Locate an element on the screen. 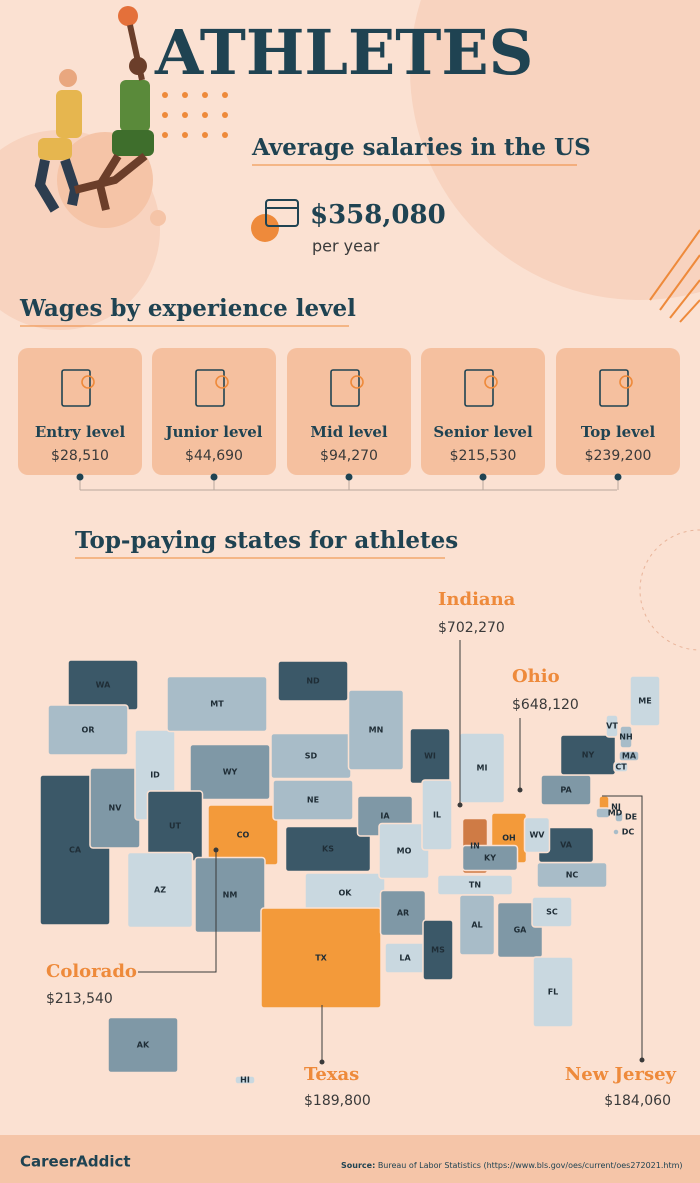 The image size is (700, 1183). state-name: Ohio is located at coordinates (536, 676).